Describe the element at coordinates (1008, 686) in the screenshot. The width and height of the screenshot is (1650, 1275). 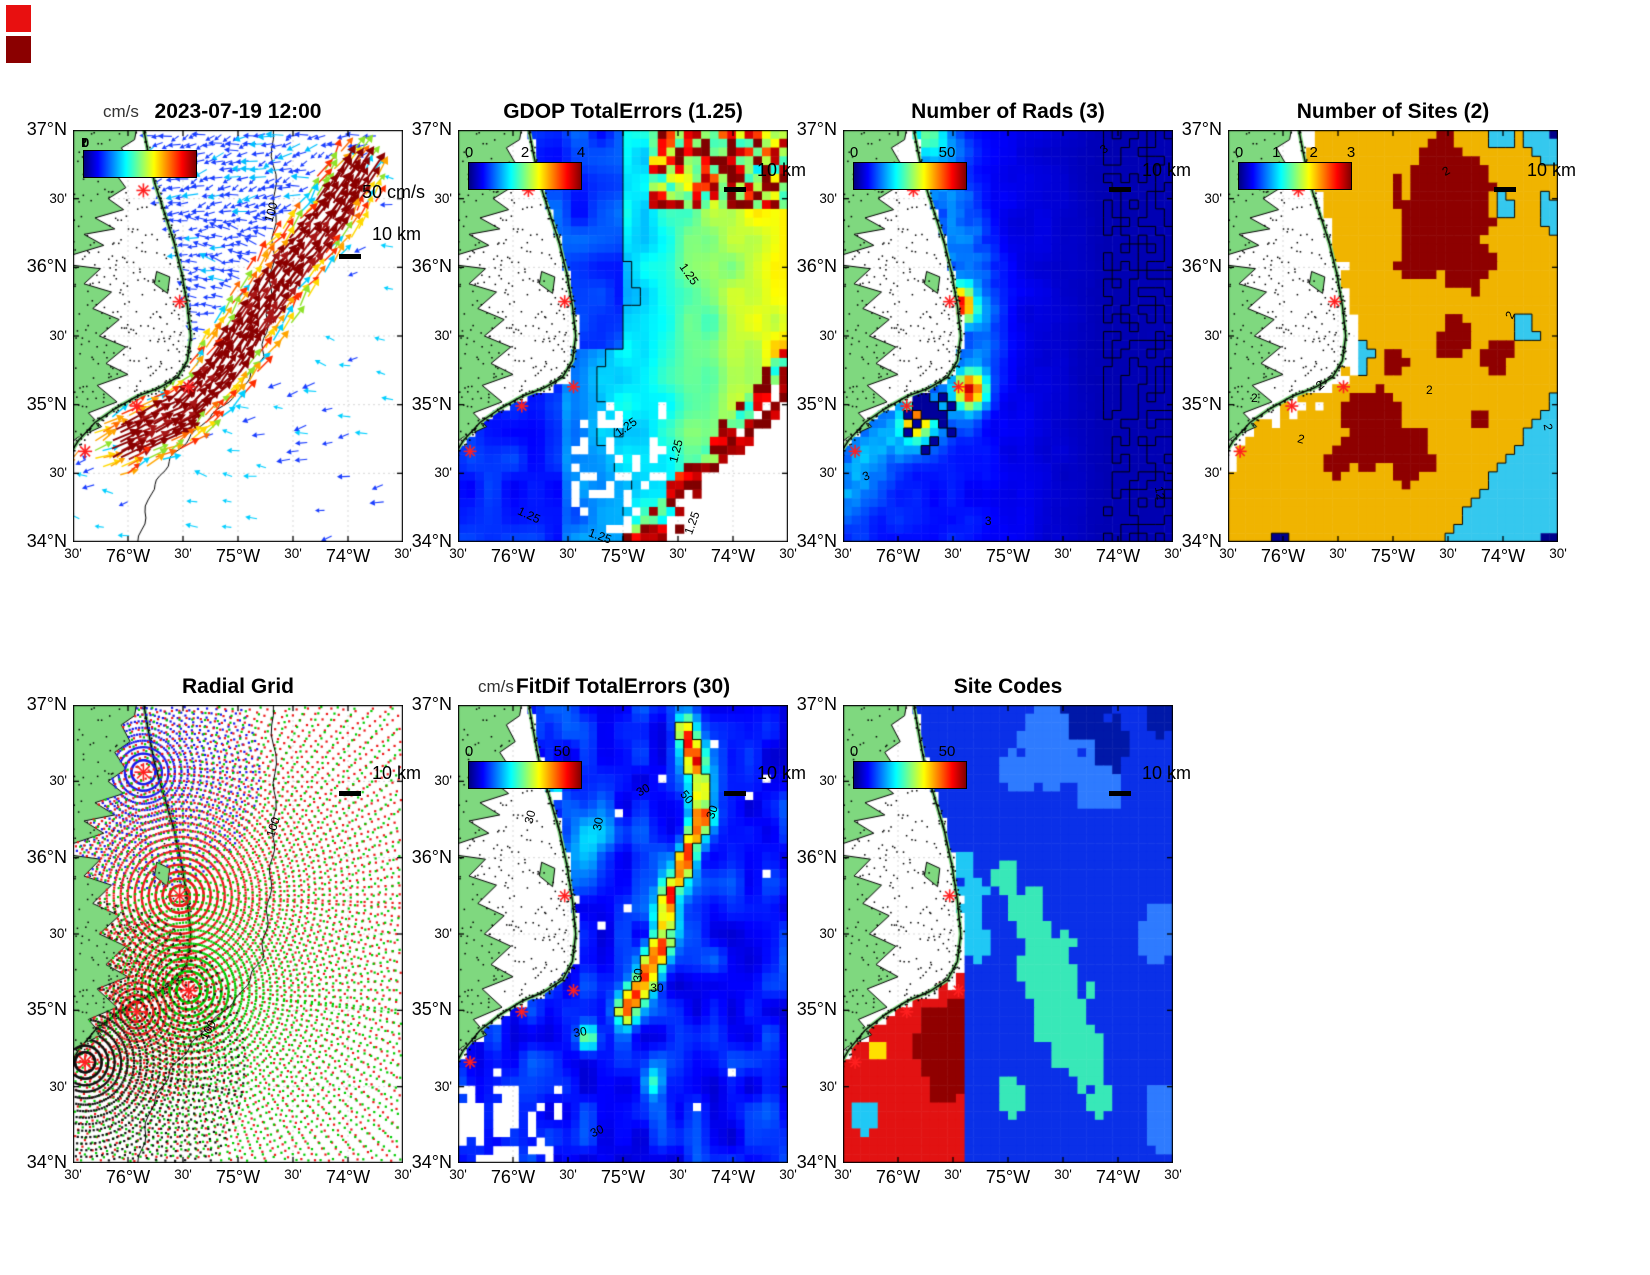
I see `panel-title: Site Codes` at that location.